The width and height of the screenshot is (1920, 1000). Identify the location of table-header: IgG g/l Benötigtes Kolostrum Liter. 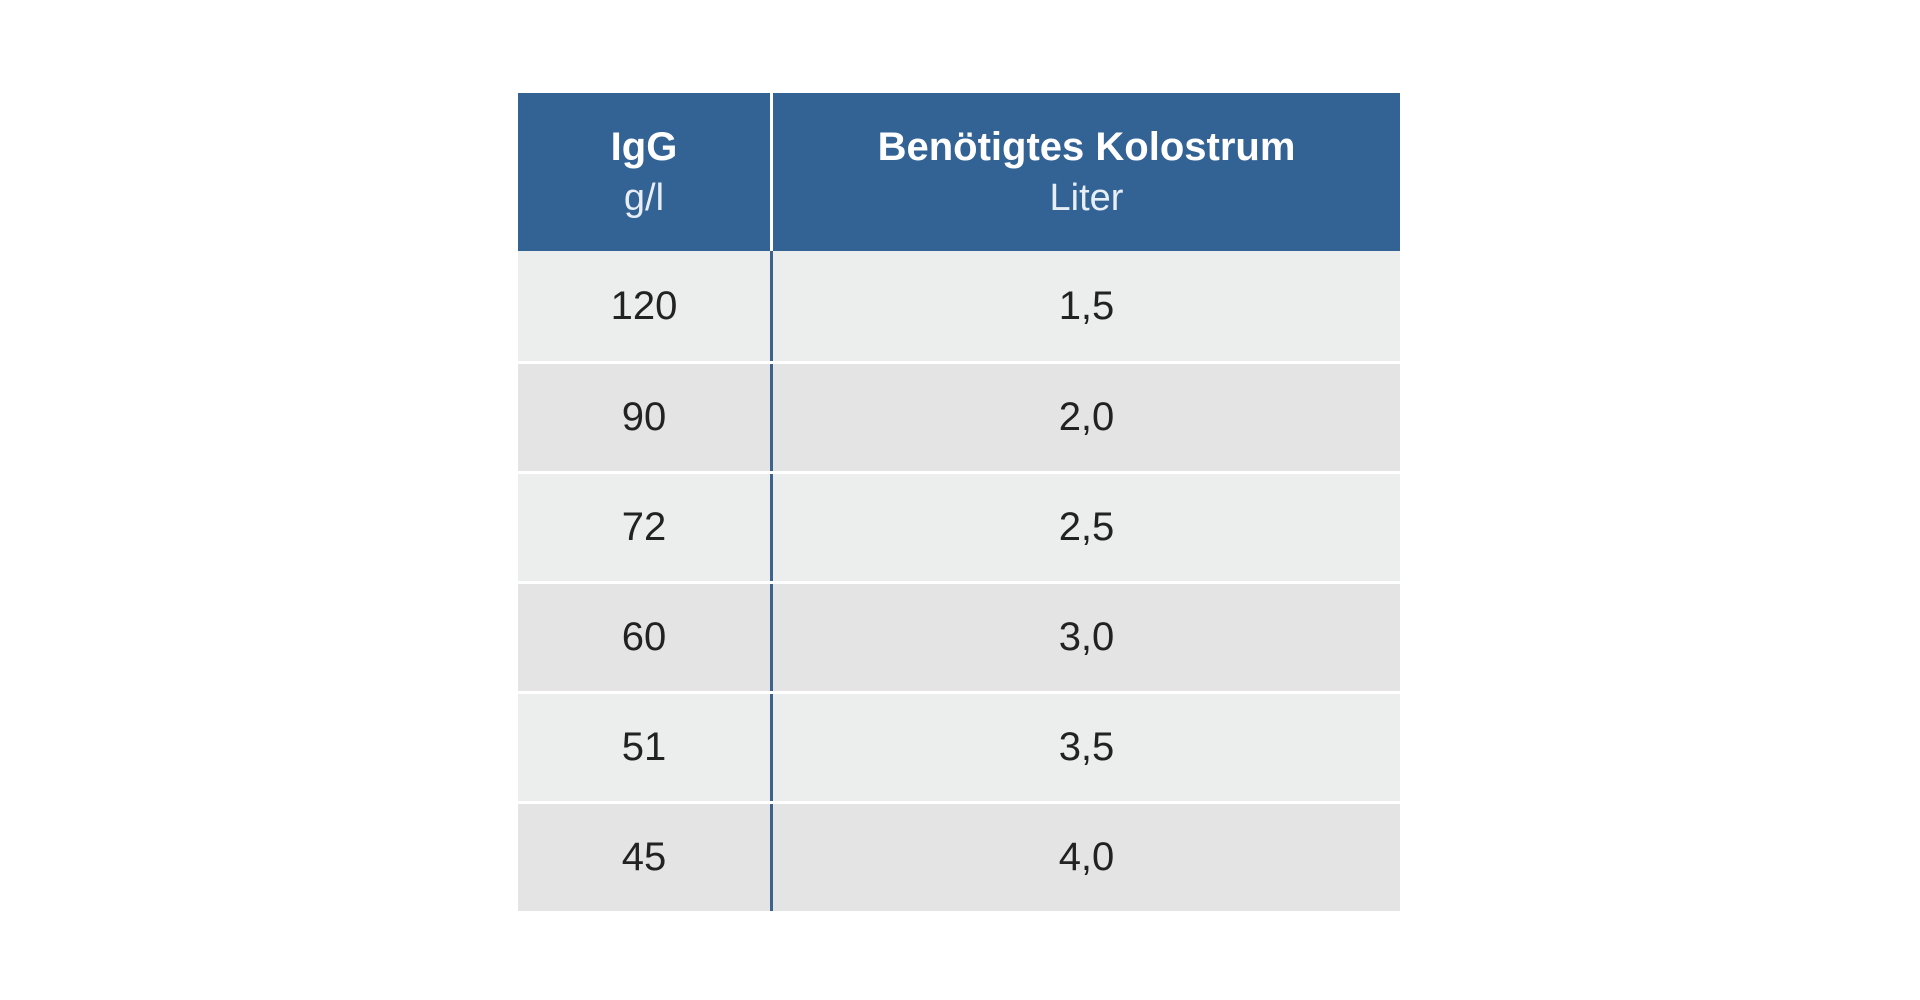
(959, 172).